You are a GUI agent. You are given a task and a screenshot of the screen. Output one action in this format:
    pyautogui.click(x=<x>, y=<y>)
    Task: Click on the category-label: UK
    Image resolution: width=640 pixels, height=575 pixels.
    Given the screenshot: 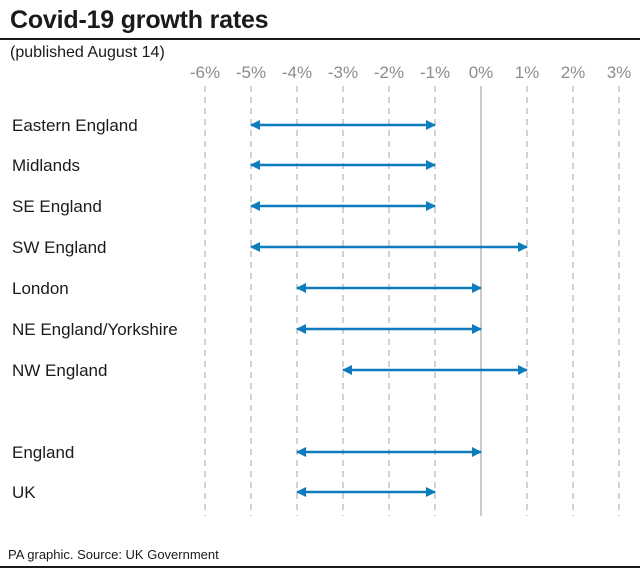 What is the action you would take?
    pyautogui.click(x=24, y=492)
    